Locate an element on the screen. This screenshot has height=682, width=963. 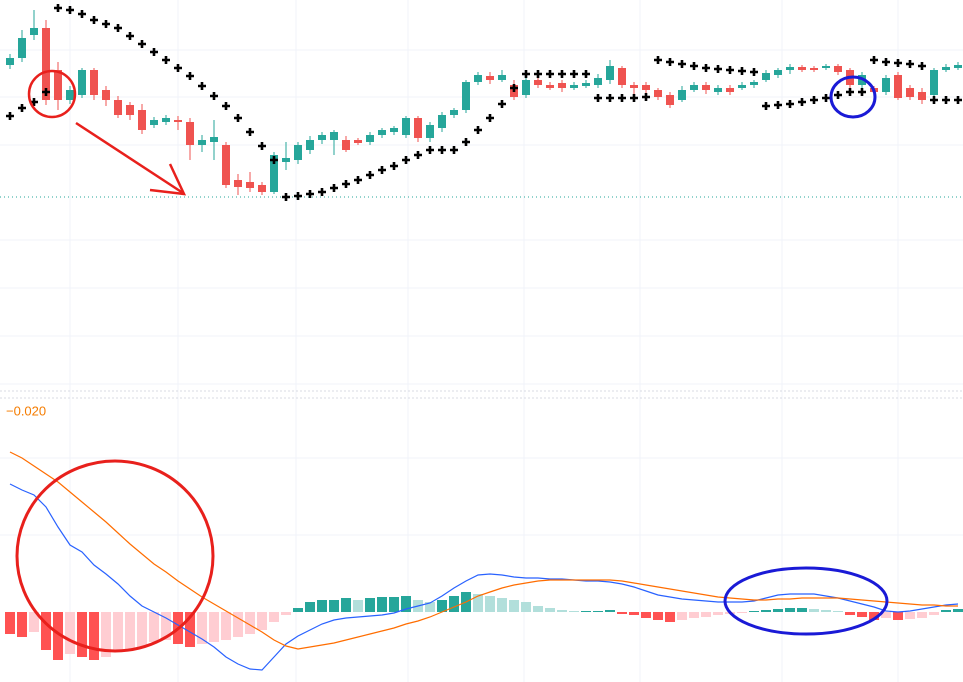
annotation-ellipse is located at coordinates (806, 601).